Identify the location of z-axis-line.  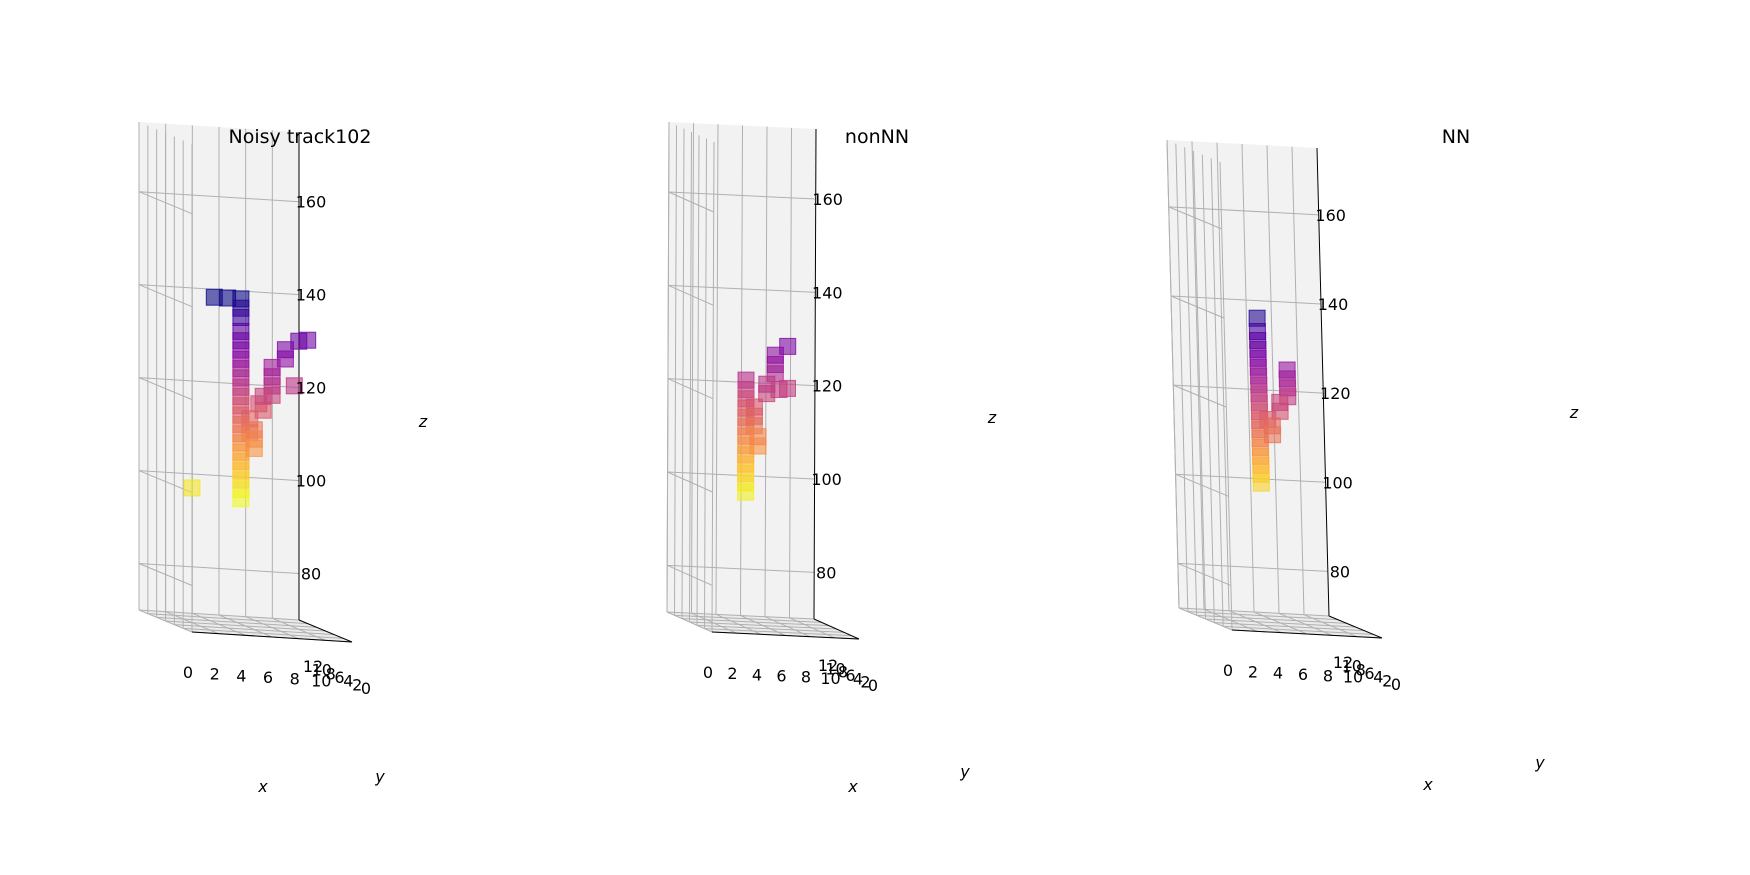
(1323, 382).